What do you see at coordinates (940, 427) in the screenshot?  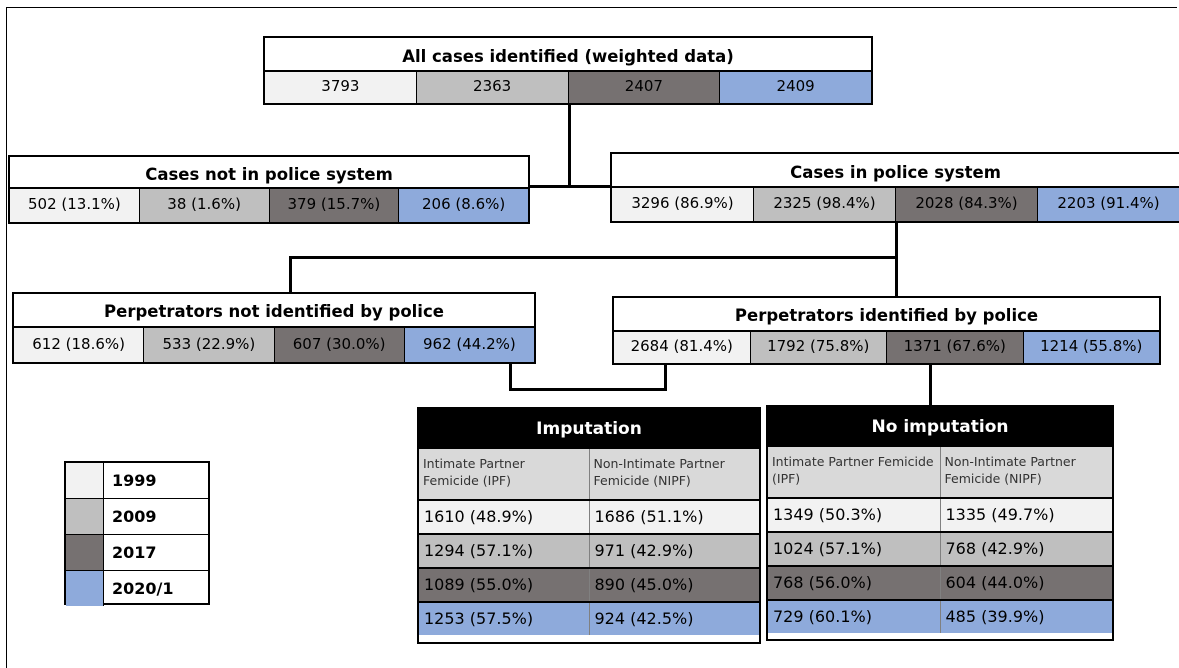 I see `no-imputation-title: No imputation` at bounding box center [940, 427].